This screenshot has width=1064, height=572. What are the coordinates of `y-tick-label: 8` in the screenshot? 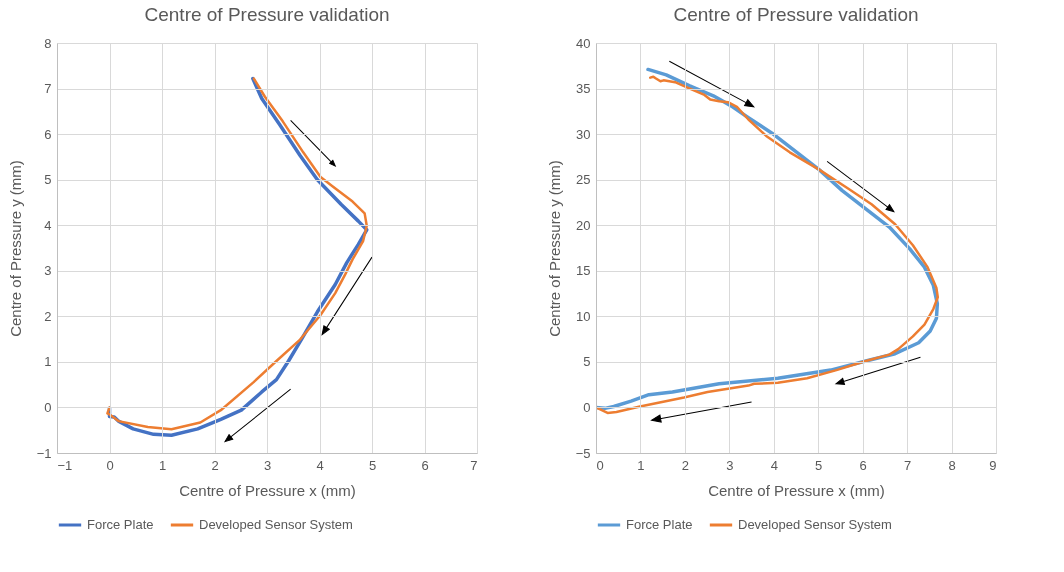 It's located at (48, 43).